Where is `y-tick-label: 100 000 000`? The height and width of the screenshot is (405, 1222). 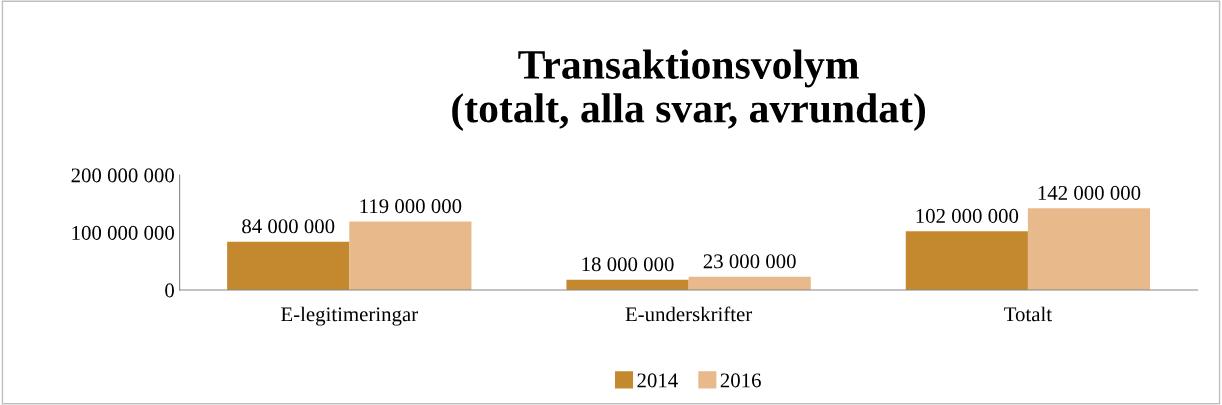 y-tick-label: 100 000 000 is located at coordinates (123, 232).